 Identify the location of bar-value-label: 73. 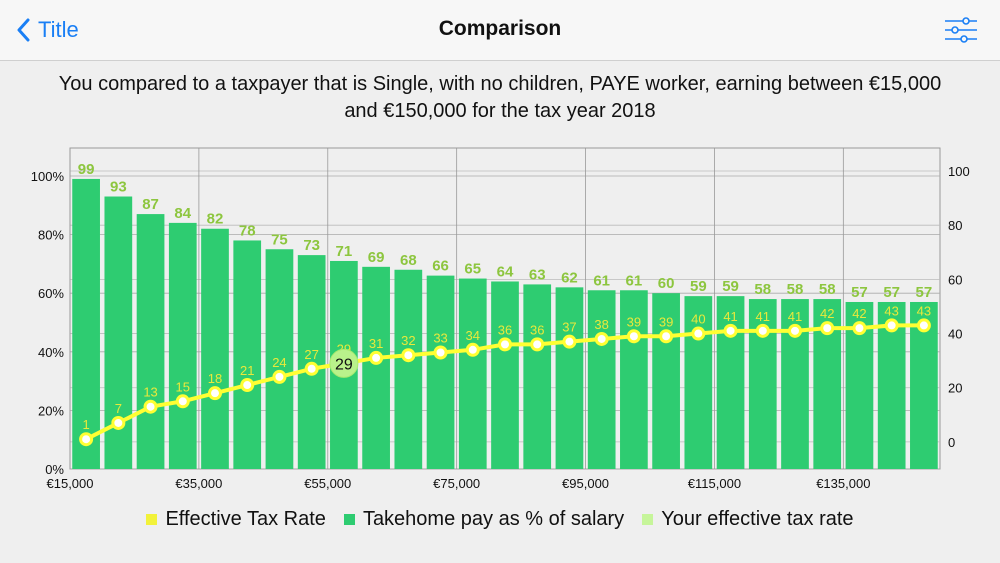
(311, 245).